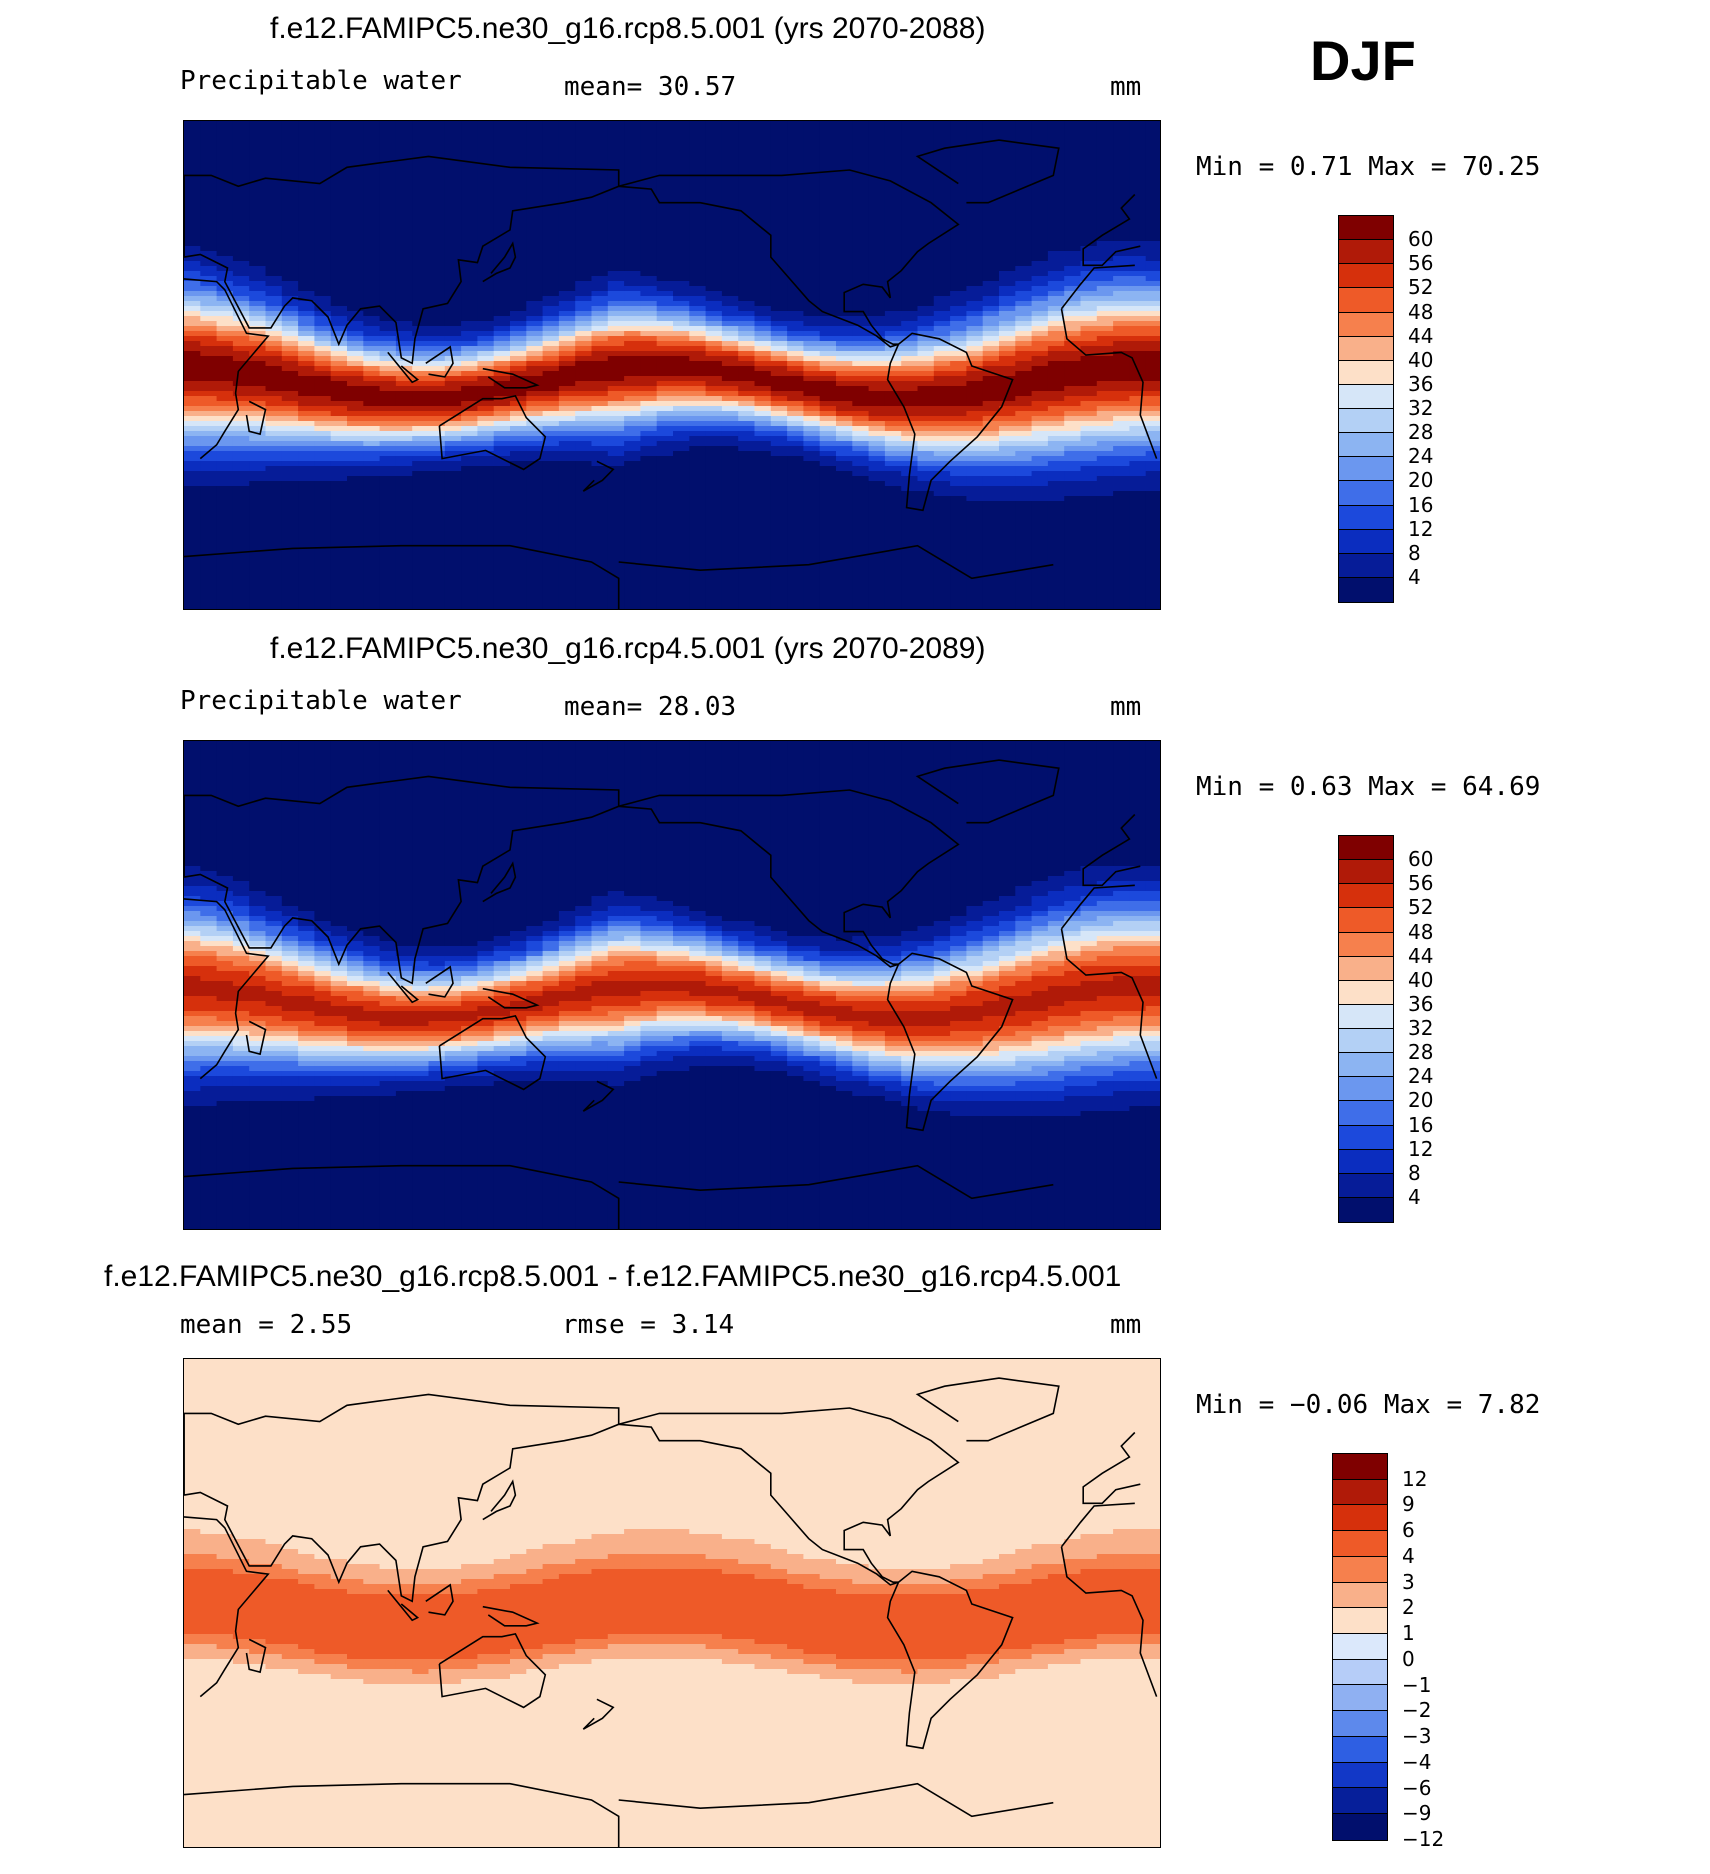 This screenshot has width=1710, height=1874. Describe the element at coordinates (321, 81) in the screenshot. I see `panel-1-variable: Precipitable water` at that location.